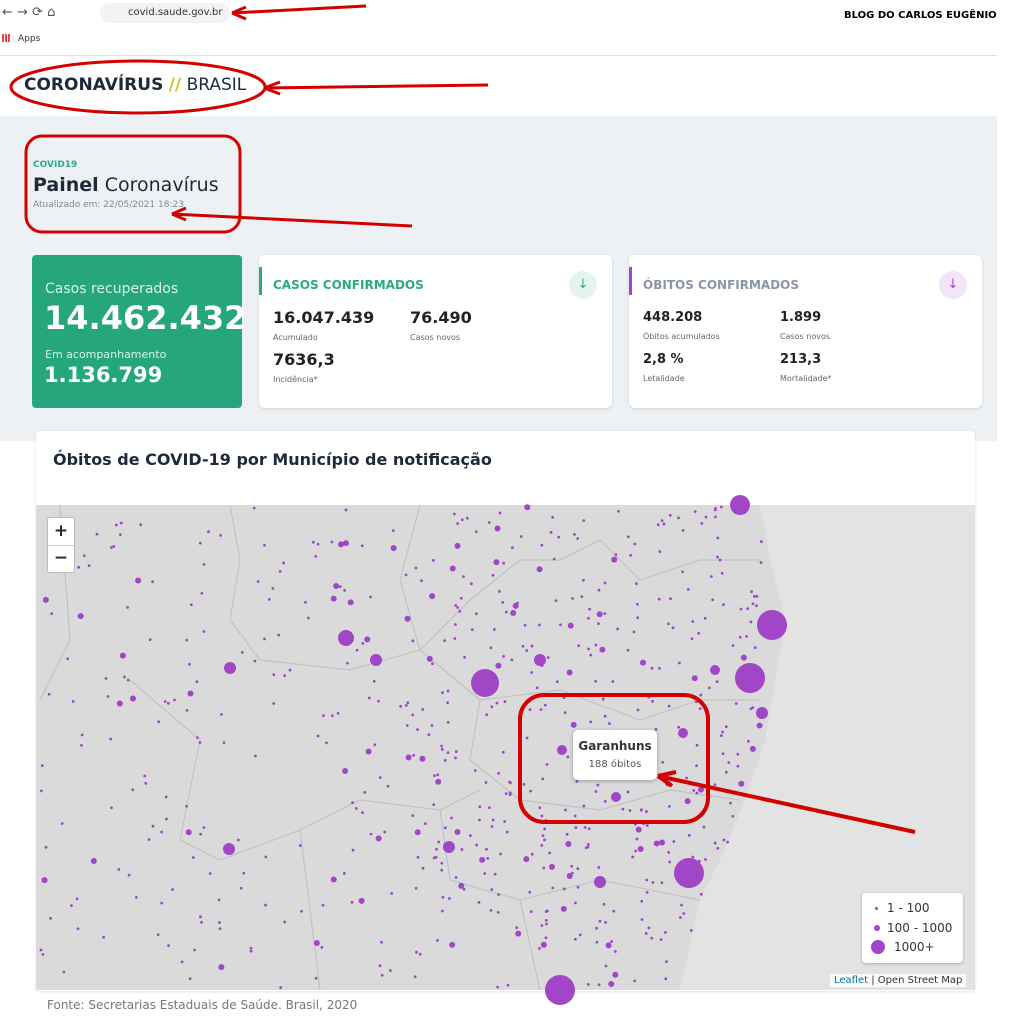  Describe the element at coordinates (673, 317) in the screenshot. I see `value: 448.208` at that location.